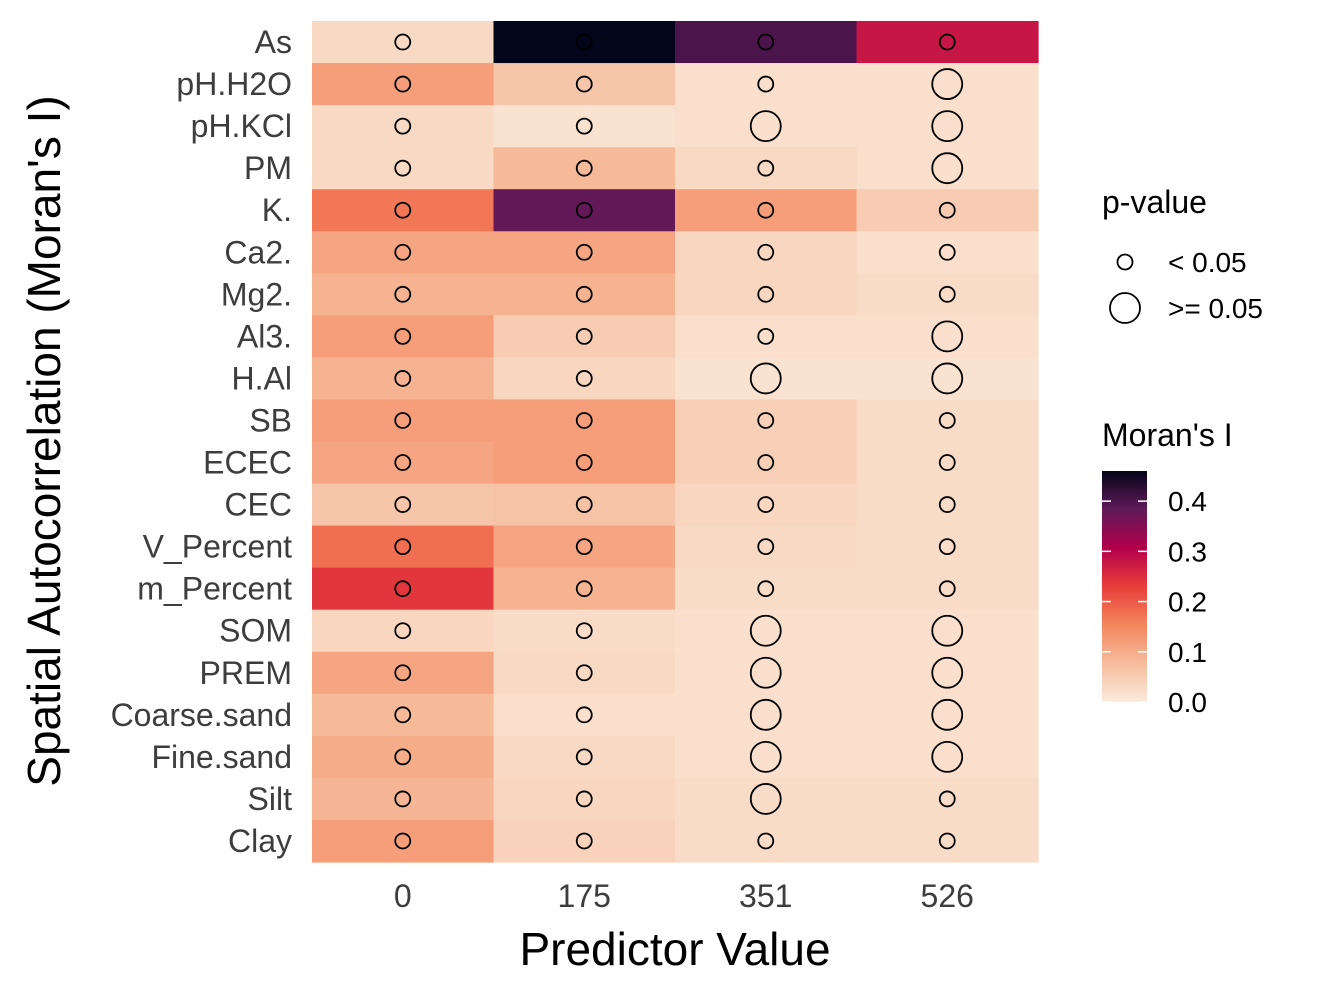  What do you see at coordinates (765, 896) in the screenshot?
I see `x-tick-label: 351` at bounding box center [765, 896].